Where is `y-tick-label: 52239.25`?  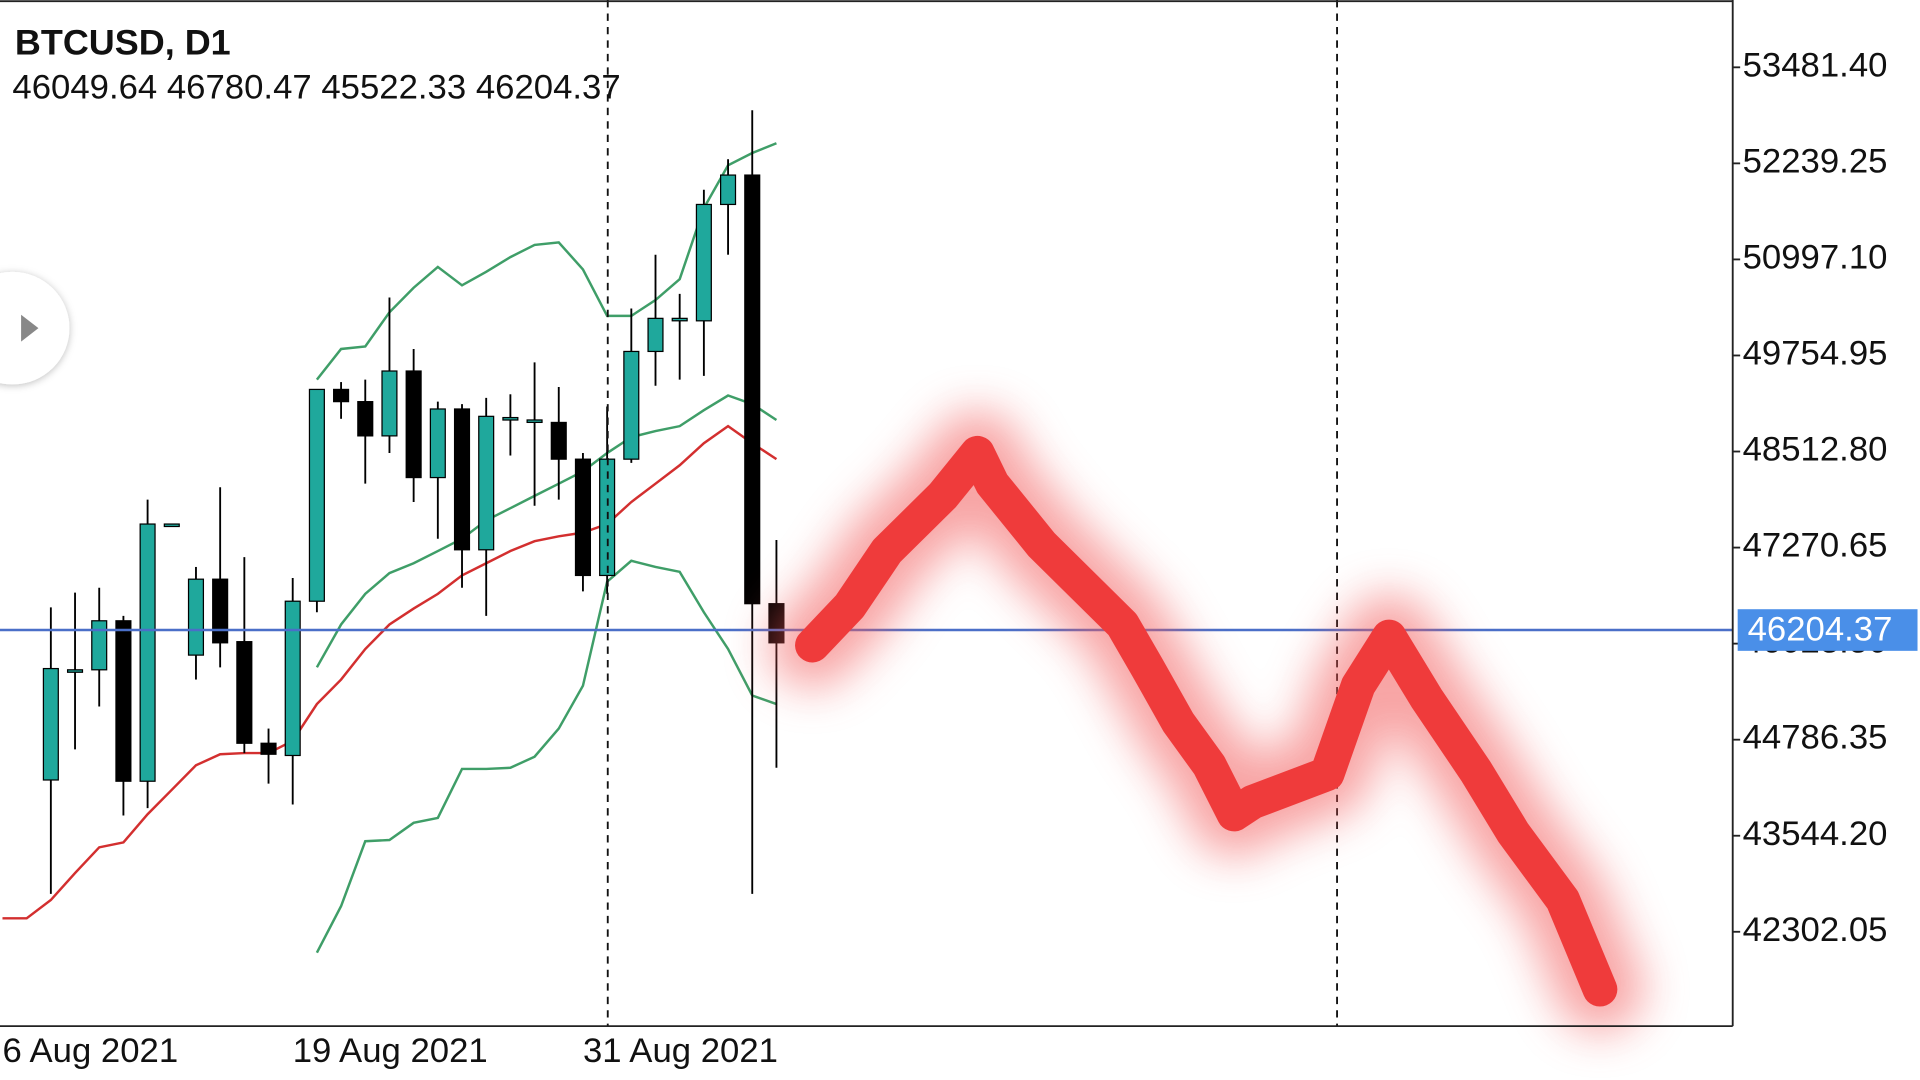
y-tick-label: 52239.25 is located at coordinates (1815, 162).